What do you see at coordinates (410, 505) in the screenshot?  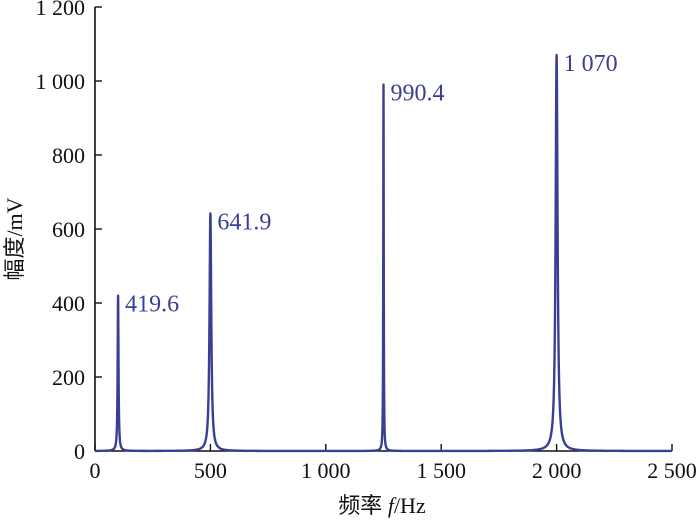 I see `x-axis-title-unit: /Hz` at bounding box center [410, 505].